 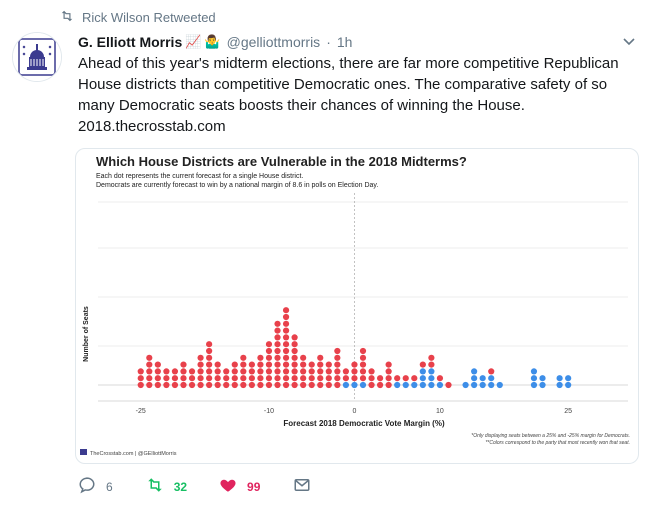 I want to click on x-tick-label: 25, so click(x=568, y=411).